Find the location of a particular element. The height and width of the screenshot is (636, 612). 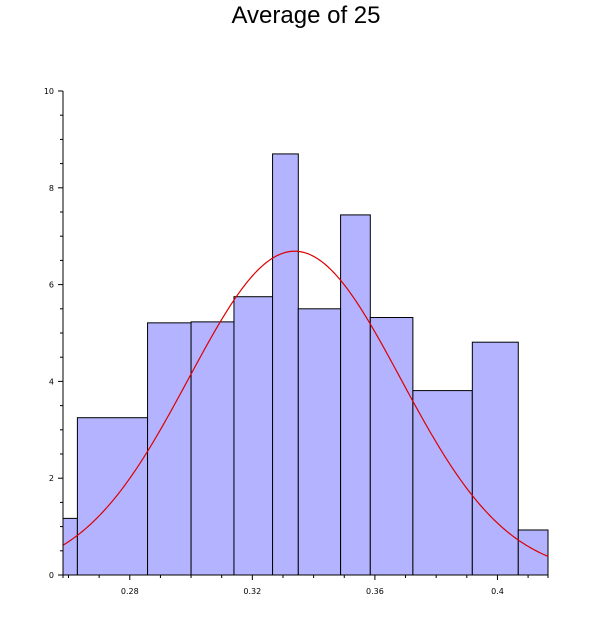

y-tick-label: 0 is located at coordinates (51, 575).